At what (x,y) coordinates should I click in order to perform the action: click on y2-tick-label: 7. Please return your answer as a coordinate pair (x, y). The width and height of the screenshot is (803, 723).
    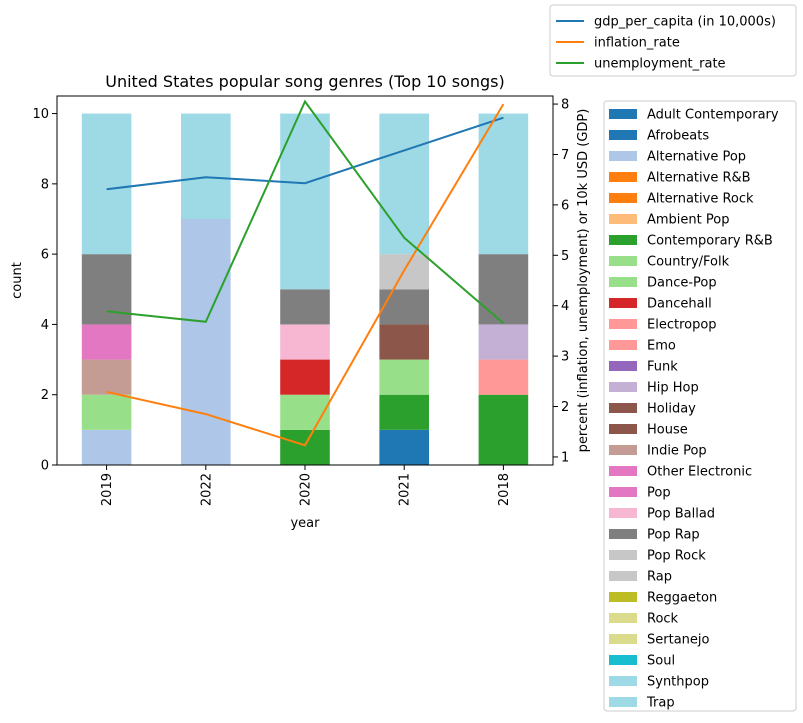
    Looking at the image, I should click on (565, 155).